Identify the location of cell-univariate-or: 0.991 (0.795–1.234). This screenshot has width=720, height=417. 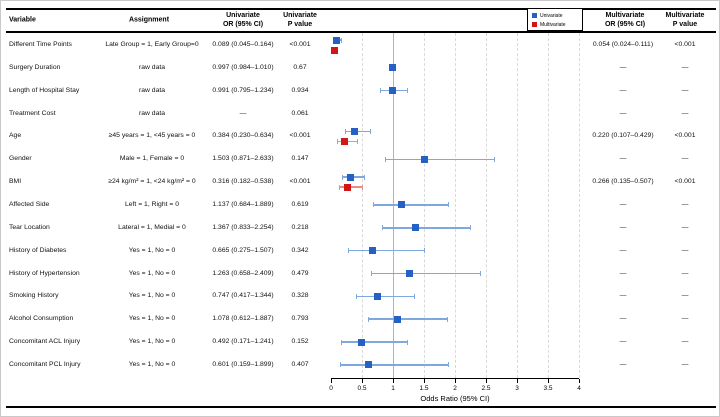
(243, 90).